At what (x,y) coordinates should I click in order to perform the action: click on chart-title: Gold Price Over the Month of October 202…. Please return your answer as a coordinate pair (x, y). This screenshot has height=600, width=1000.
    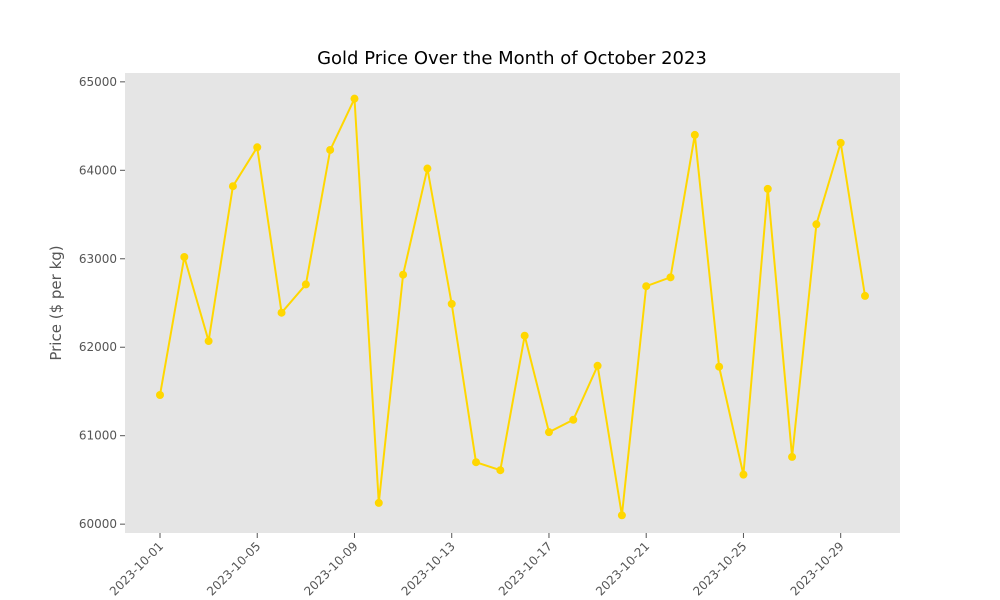
    Looking at the image, I should click on (512, 58).